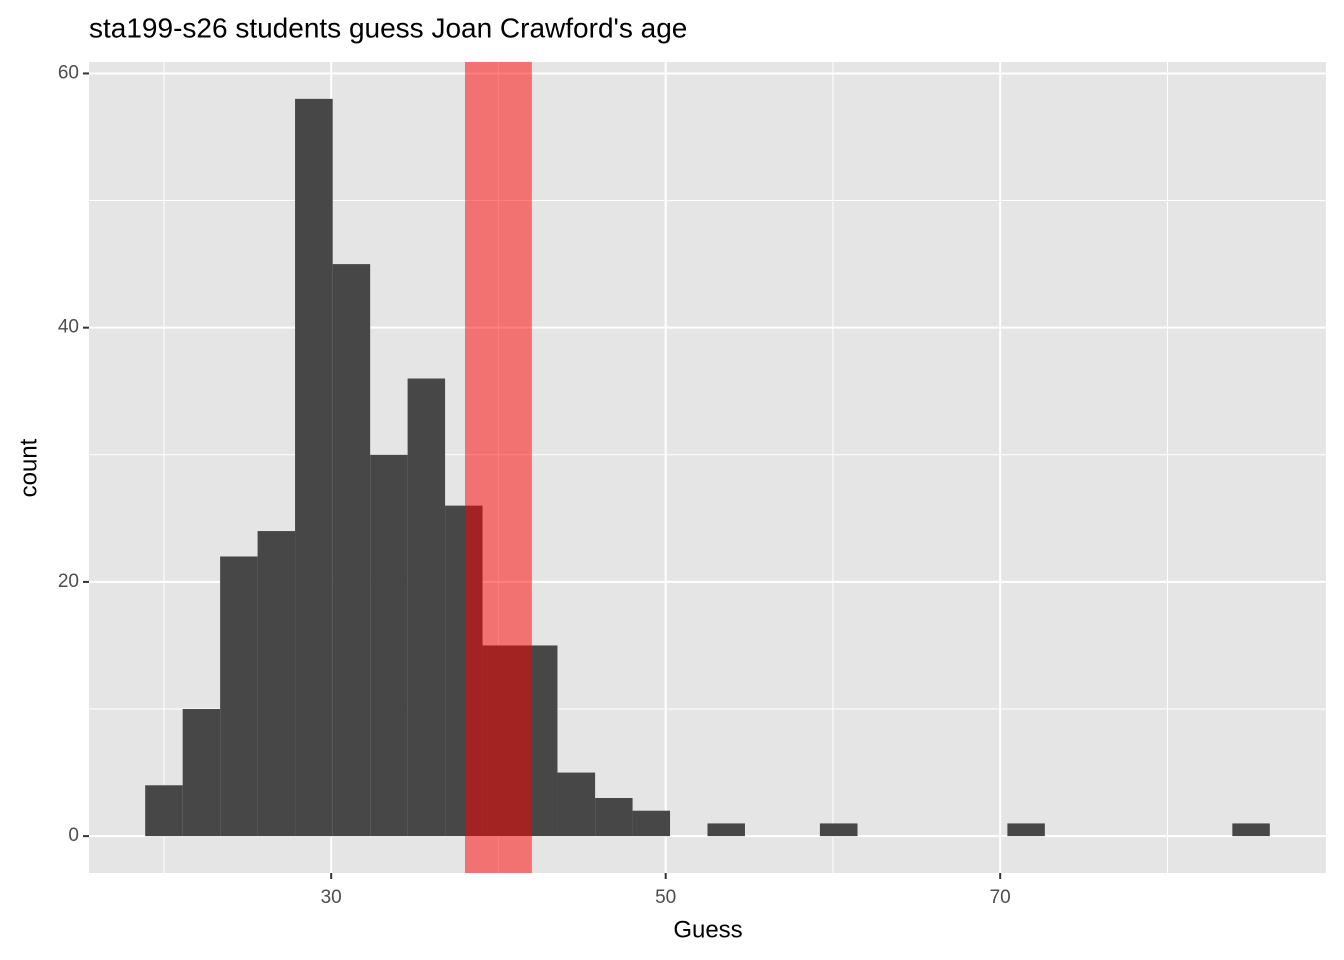  Describe the element at coordinates (498, 467) in the screenshot. I see `highlight-band` at that location.